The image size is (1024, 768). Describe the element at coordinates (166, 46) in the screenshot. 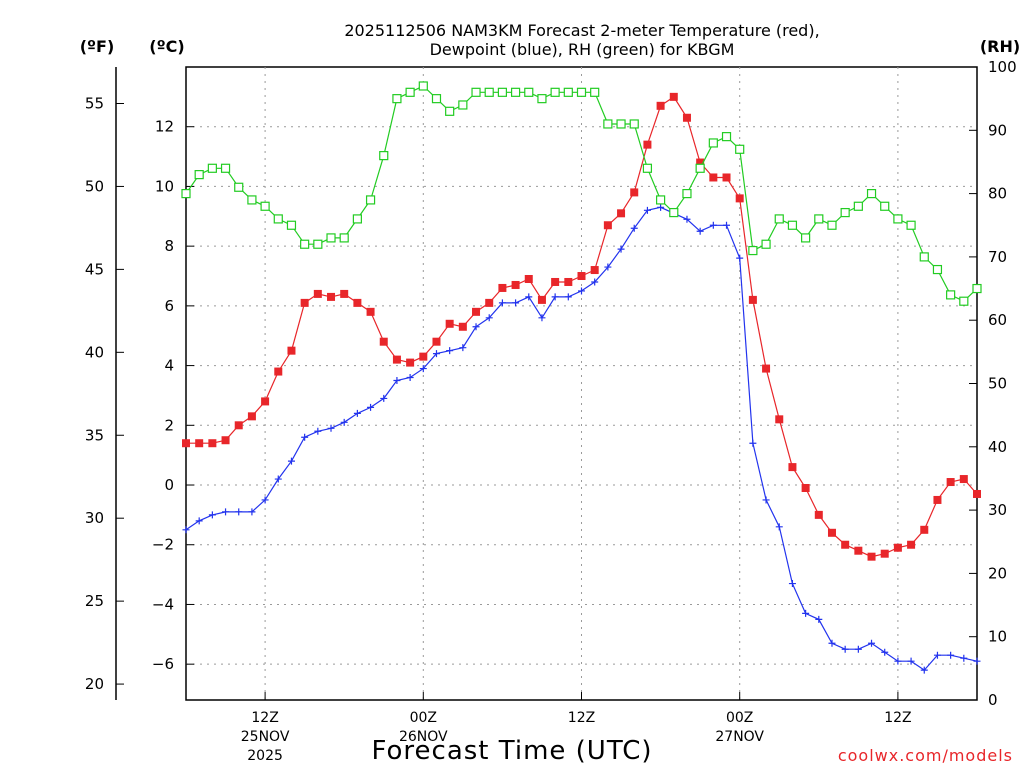

I see `unit-label-celsius: (ºC)` at that location.